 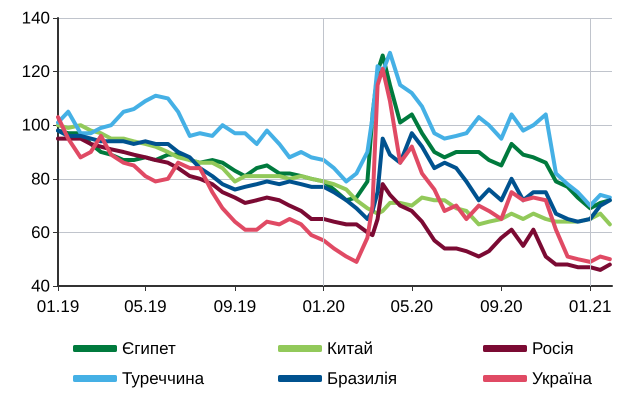 What do you see at coordinates (149, 348) in the screenshot?
I see `legend-label: Єгипет` at bounding box center [149, 348].